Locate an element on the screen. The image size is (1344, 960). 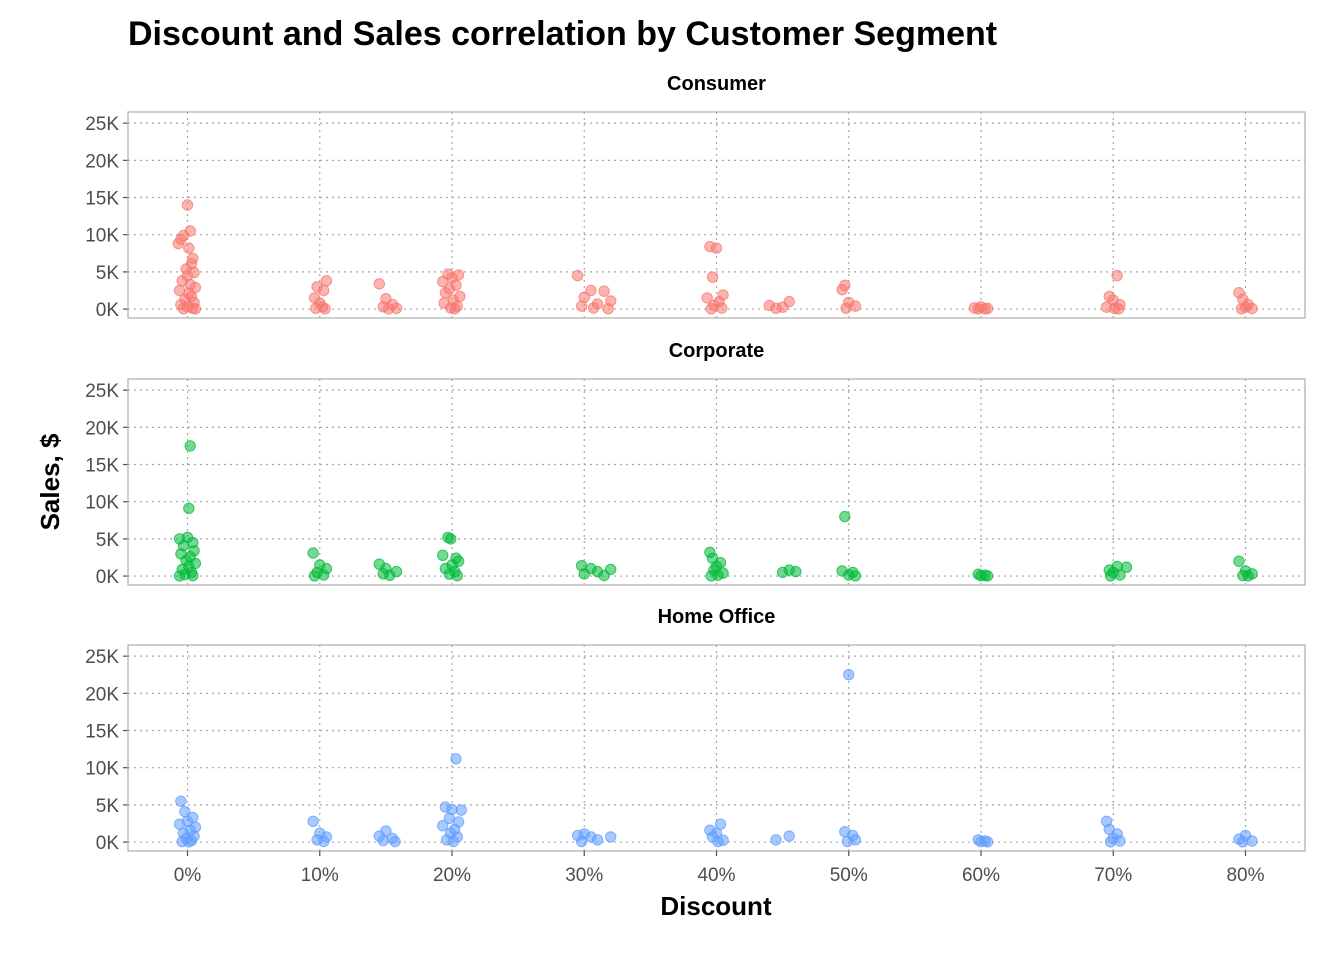
x-tick-label: 40% is located at coordinates (716, 875).